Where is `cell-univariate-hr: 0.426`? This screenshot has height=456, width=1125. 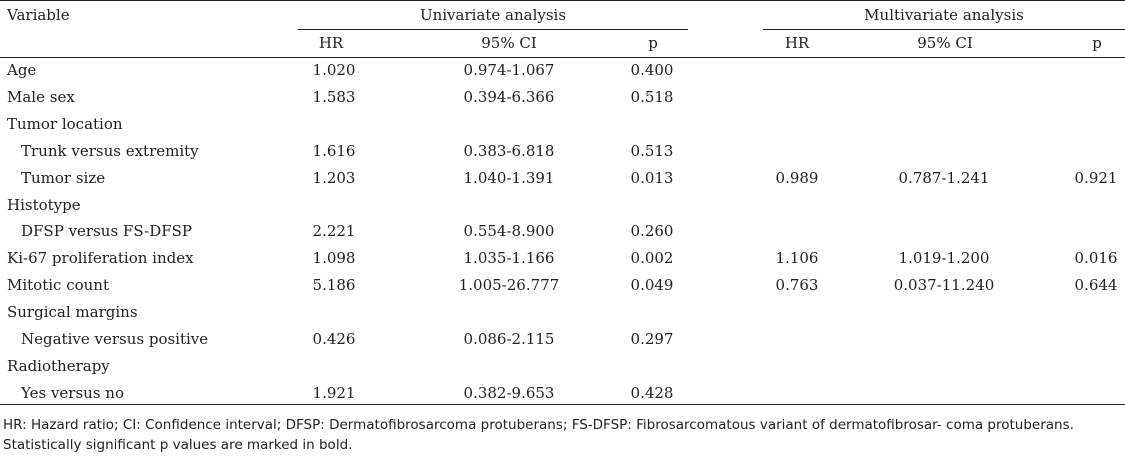 cell-univariate-hr: 0.426 is located at coordinates (334, 339).